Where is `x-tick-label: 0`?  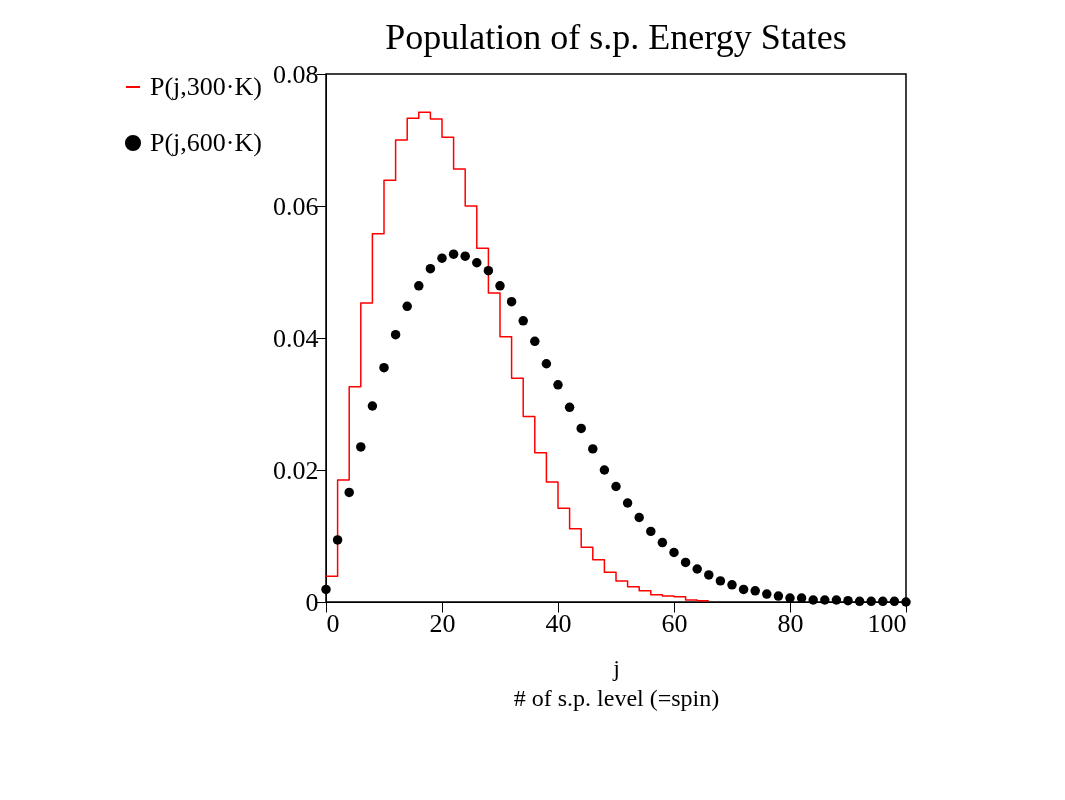 x-tick-label: 0 is located at coordinates (333, 623).